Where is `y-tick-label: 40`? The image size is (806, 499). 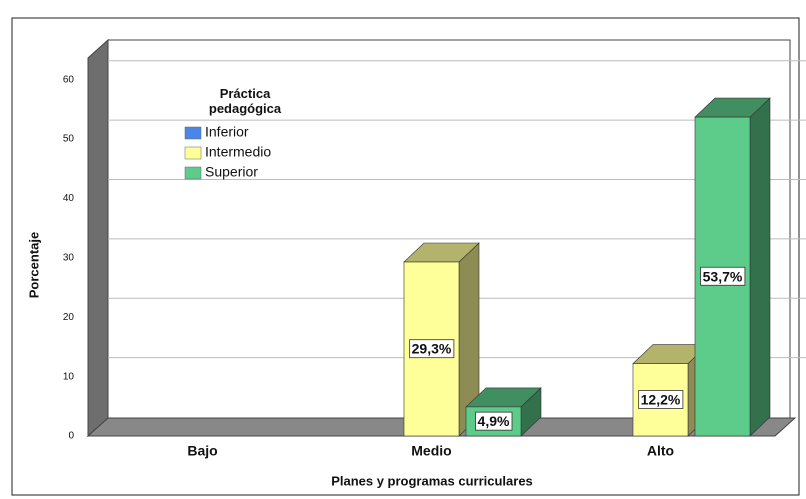 y-tick-label: 40 is located at coordinates (69, 198).